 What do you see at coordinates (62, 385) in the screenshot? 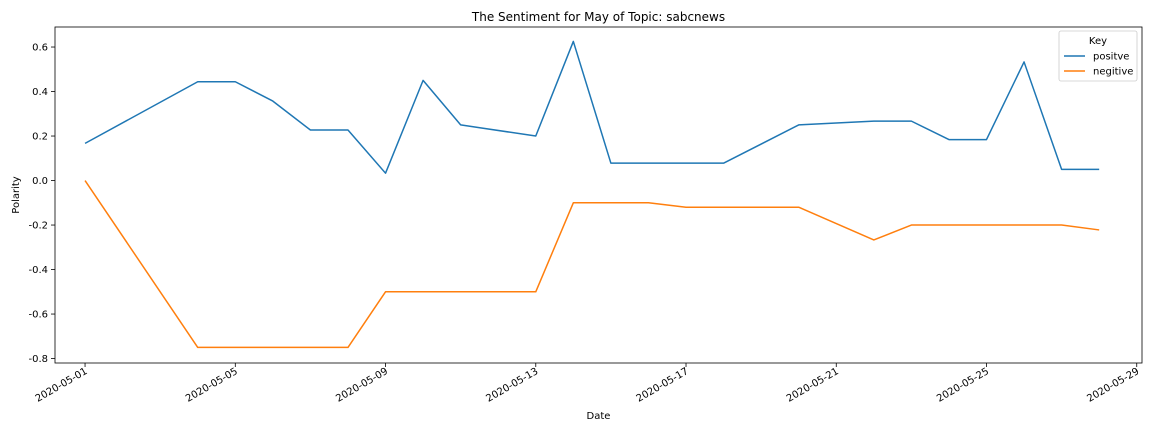
I see `x-tick-label: 2020-05-01` at bounding box center [62, 385].